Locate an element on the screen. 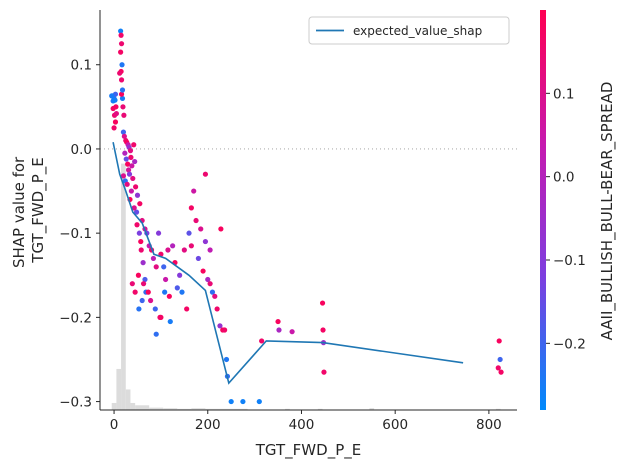 The height and width of the screenshot is (470, 627). x-tick-label: 0 is located at coordinates (114, 425).